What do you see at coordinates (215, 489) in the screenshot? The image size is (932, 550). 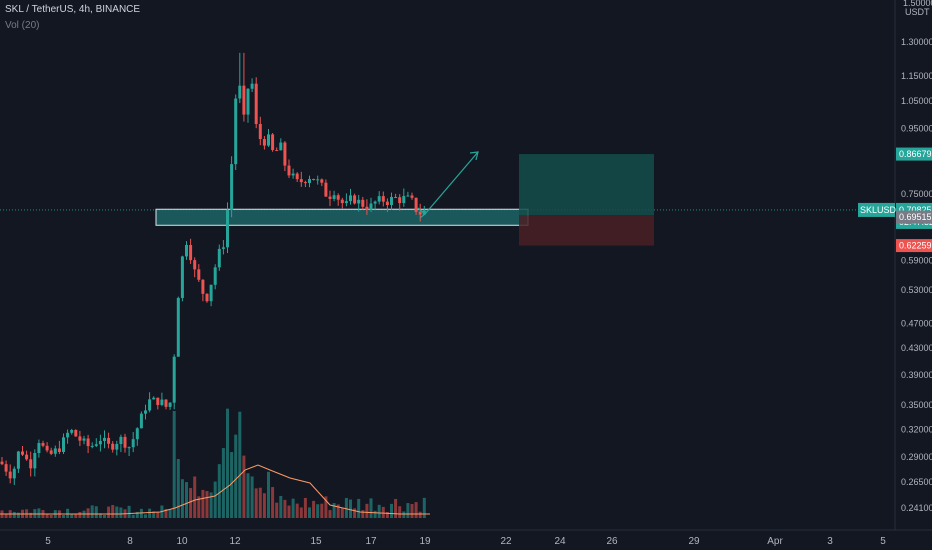 I see `volume-ma-line` at bounding box center [215, 489].